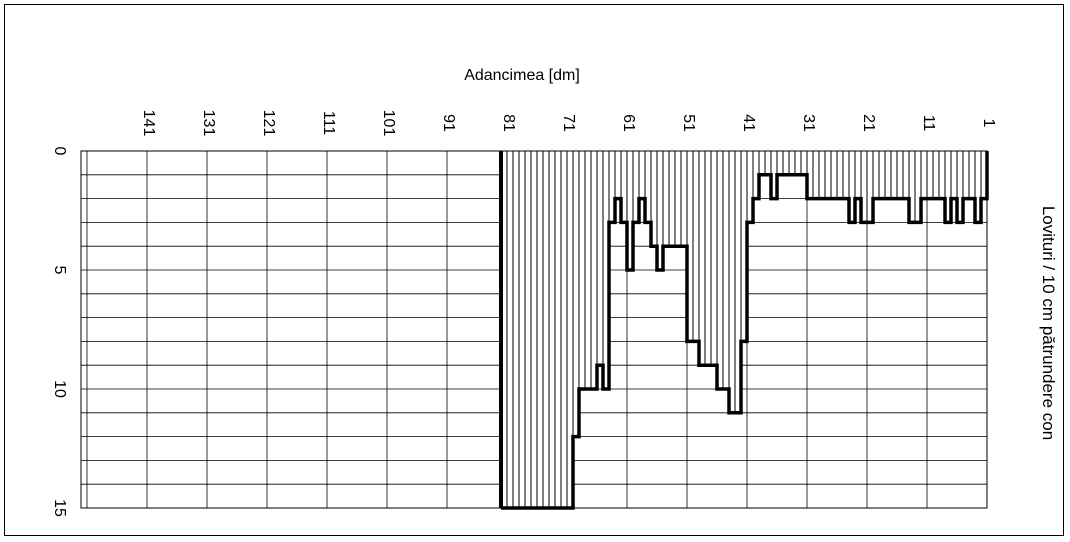  I want to click on x-tick-label: 41, so click(748, 123).